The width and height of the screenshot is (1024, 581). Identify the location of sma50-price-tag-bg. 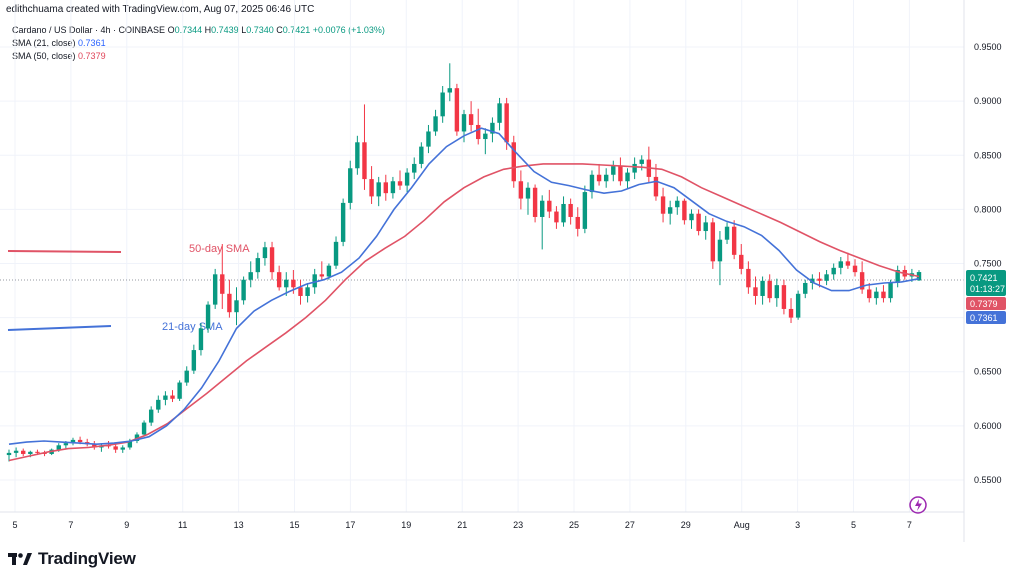
(986, 303).